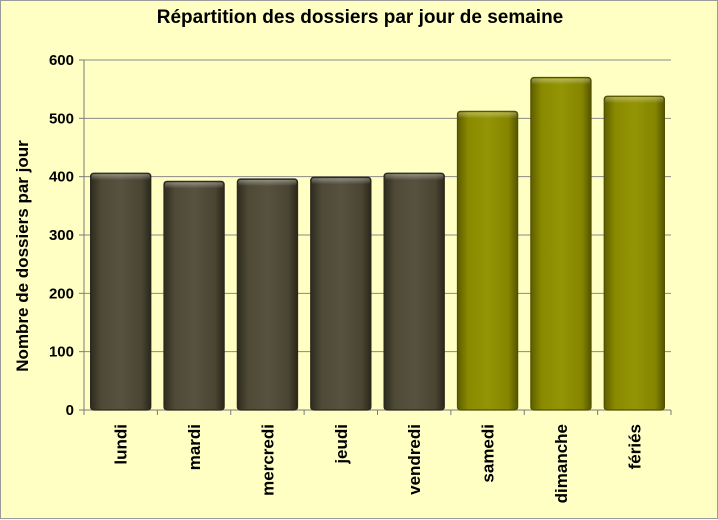  I want to click on x-tick-label: jeudi, so click(341, 444).